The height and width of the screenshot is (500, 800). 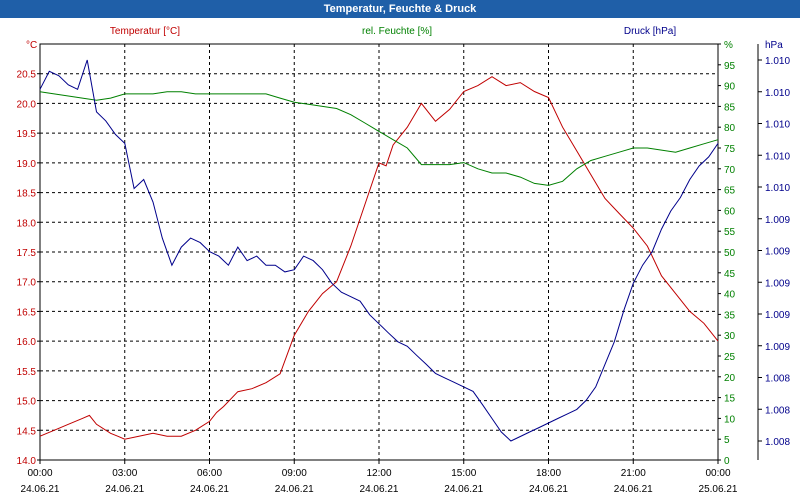 What do you see at coordinates (27, 312) in the screenshot?
I see `temperature-tick-label: 16.5` at bounding box center [27, 312].